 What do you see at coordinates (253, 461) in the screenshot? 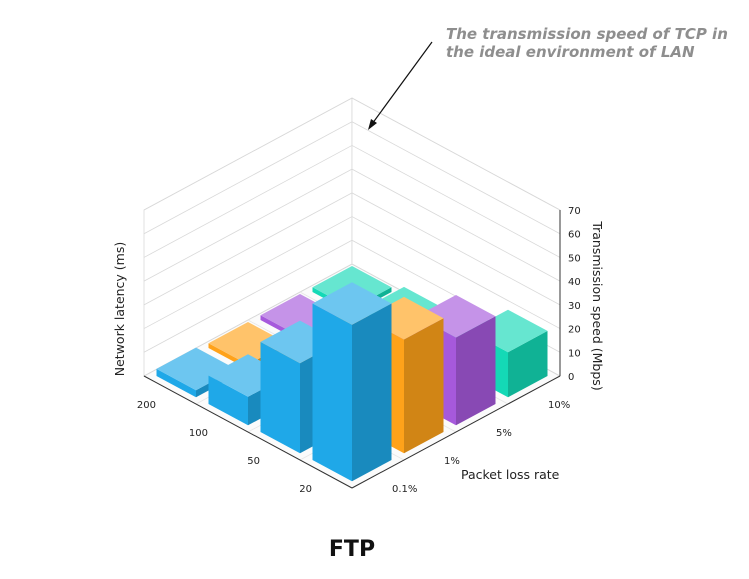
I see `latency-tick-label: 50` at bounding box center [253, 461].